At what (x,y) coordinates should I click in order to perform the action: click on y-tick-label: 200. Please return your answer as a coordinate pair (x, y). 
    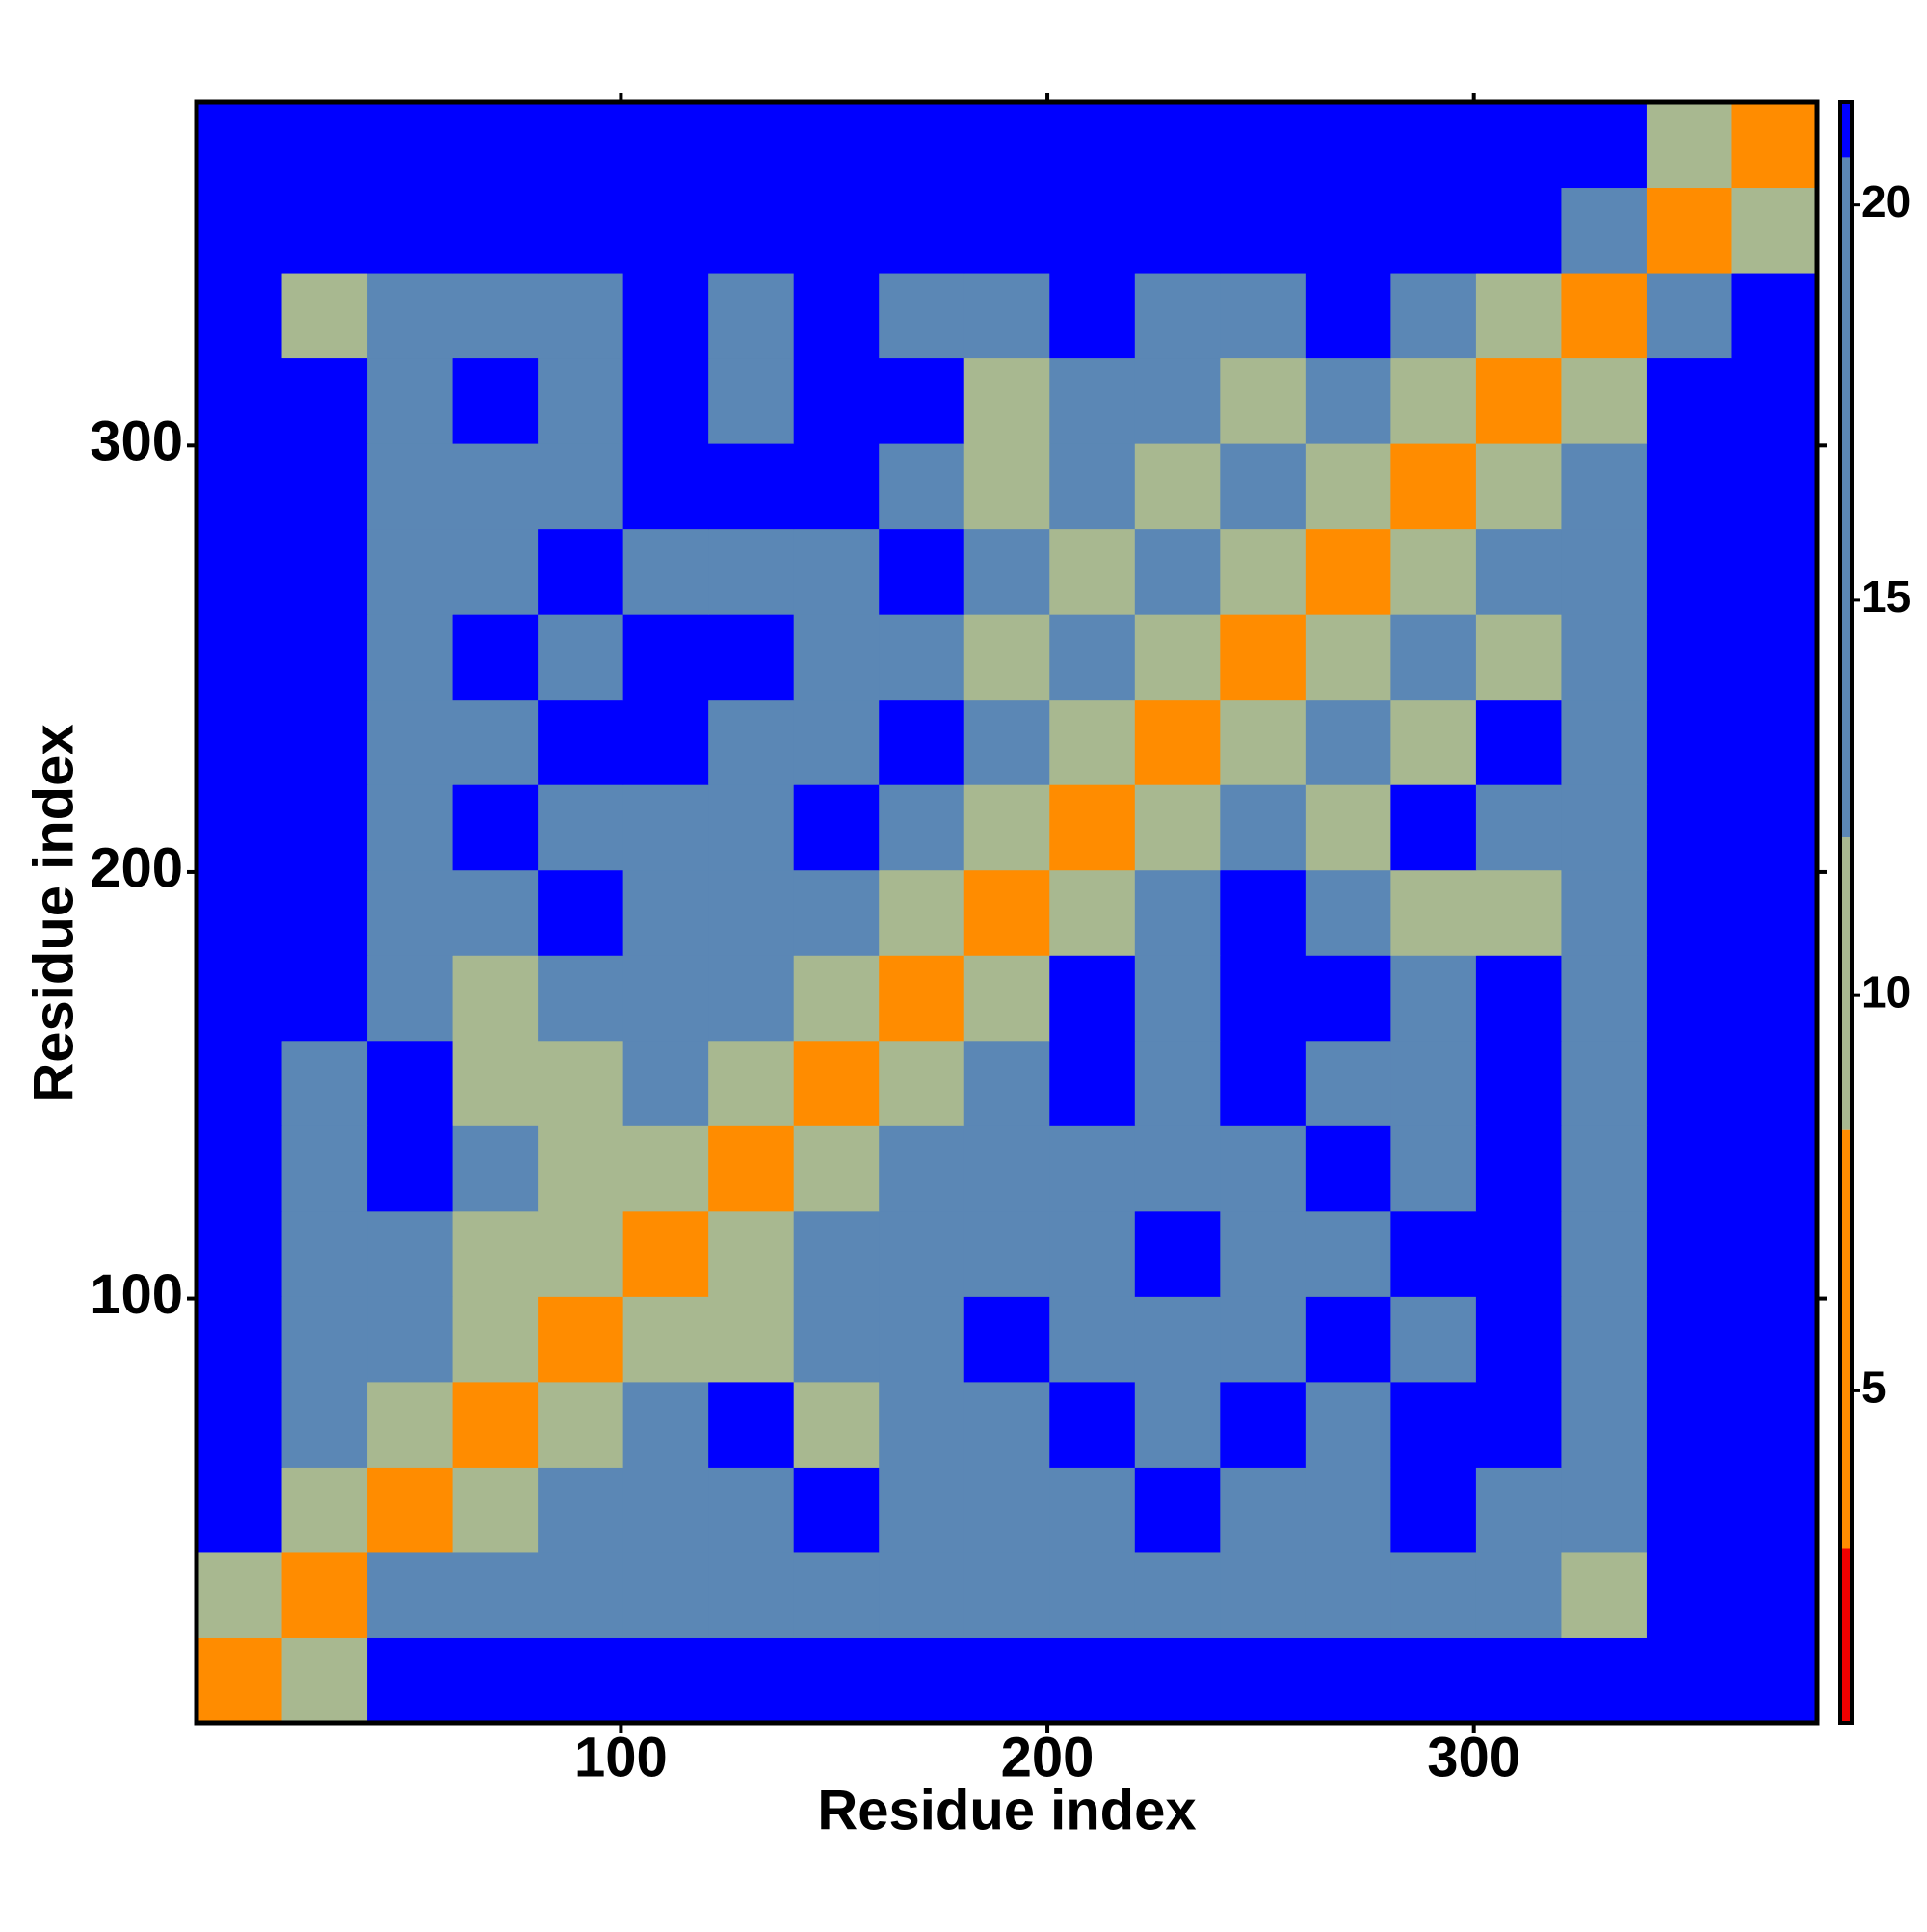
    Looking at the image, I should click on (136, 867).